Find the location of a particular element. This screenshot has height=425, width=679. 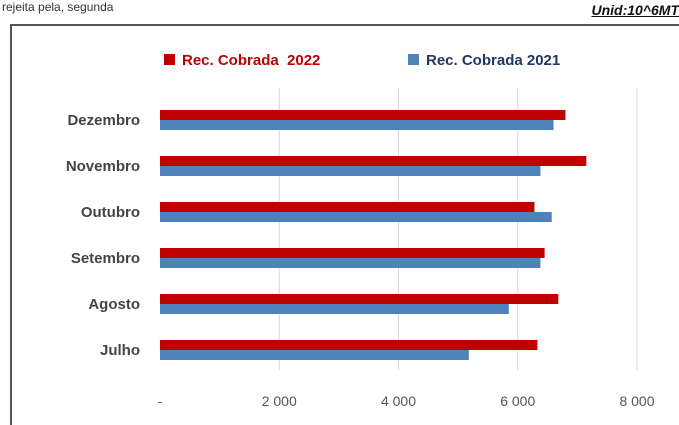

x-tick-label: 4 000 is located at coordinates (398, 401).